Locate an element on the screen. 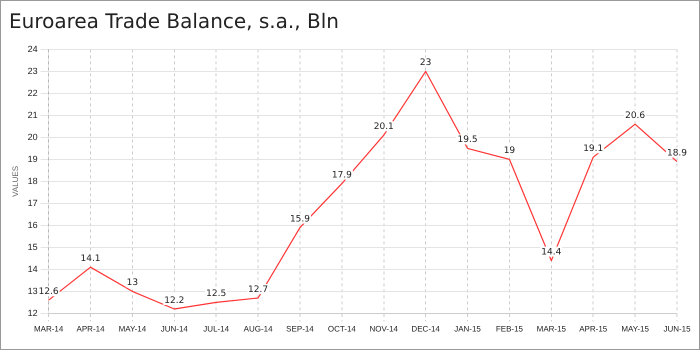 This screenshot has width=700, height=350. y-tick-label: 17 is located at coordinates (33, 203).